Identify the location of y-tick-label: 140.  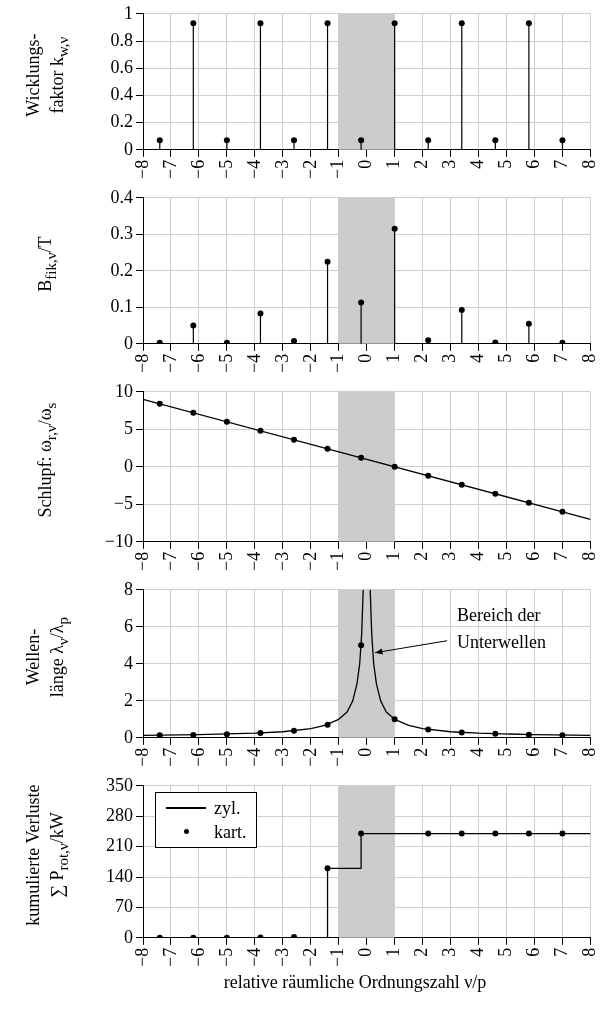
(119, 875).